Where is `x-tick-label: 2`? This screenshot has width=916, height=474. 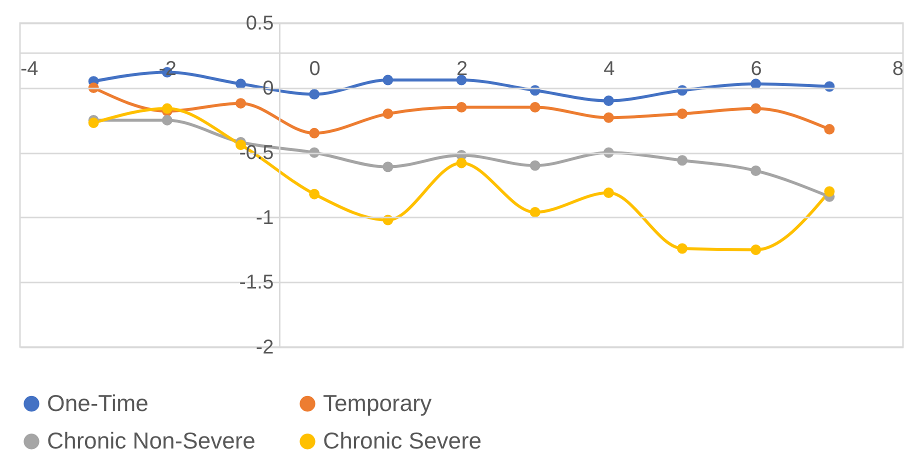
x-tick-label: 2 is located at coordinates (462, 69).